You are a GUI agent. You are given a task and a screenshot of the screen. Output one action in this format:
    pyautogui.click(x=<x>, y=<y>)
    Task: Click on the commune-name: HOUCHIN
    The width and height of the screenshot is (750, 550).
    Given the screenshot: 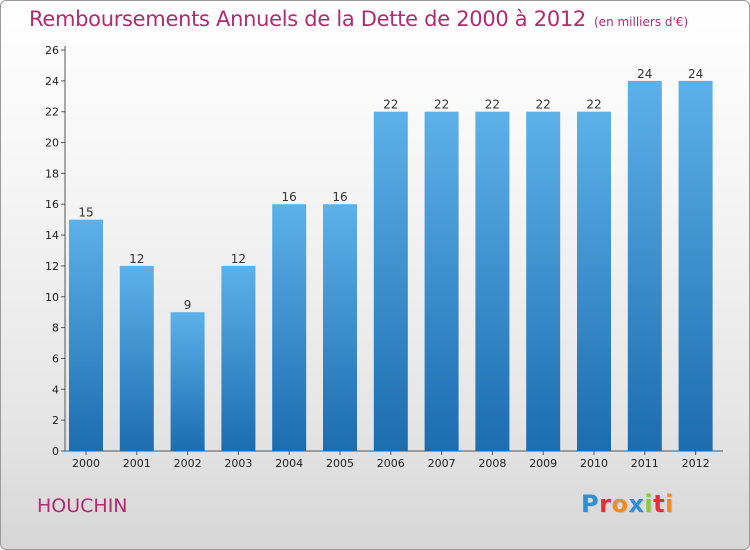 What is the action you would take?
    pyautogui.click(x=82, y=506)
    